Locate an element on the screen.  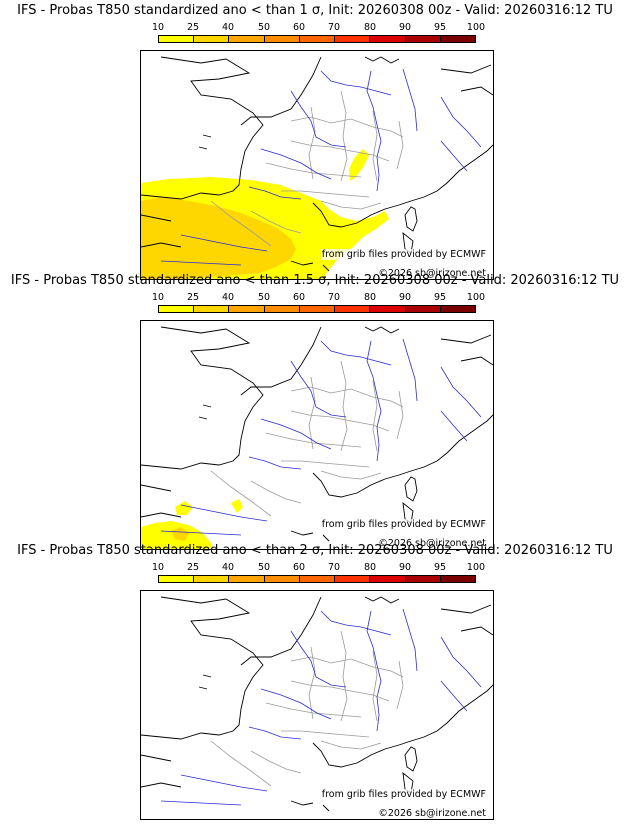
map-canvas is located at coordinates (317, 704).